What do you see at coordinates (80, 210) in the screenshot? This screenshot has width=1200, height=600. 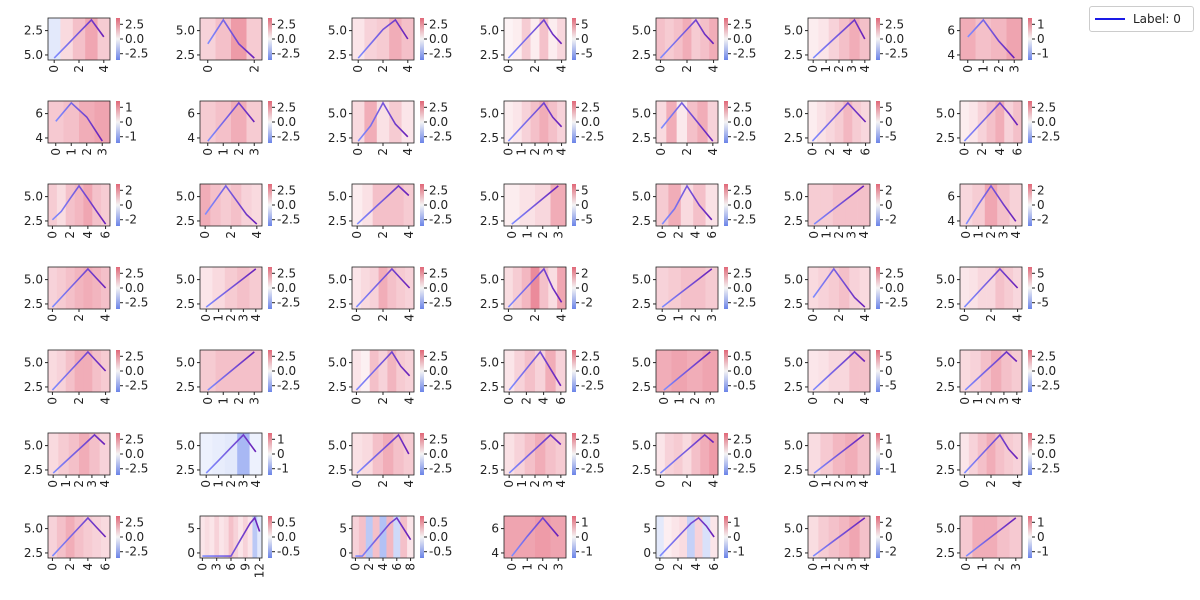 I see `subplot-15: 5.02.50 2 4 620-2` at bounding box center [80, 210].